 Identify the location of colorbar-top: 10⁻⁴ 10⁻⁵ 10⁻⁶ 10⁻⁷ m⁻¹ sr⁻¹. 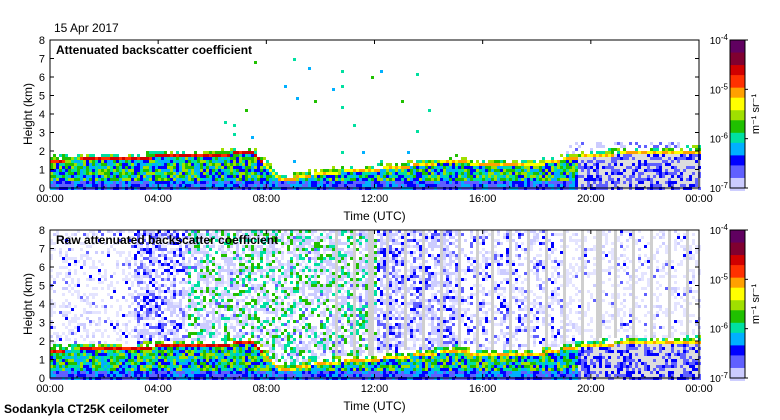
(736, 114).